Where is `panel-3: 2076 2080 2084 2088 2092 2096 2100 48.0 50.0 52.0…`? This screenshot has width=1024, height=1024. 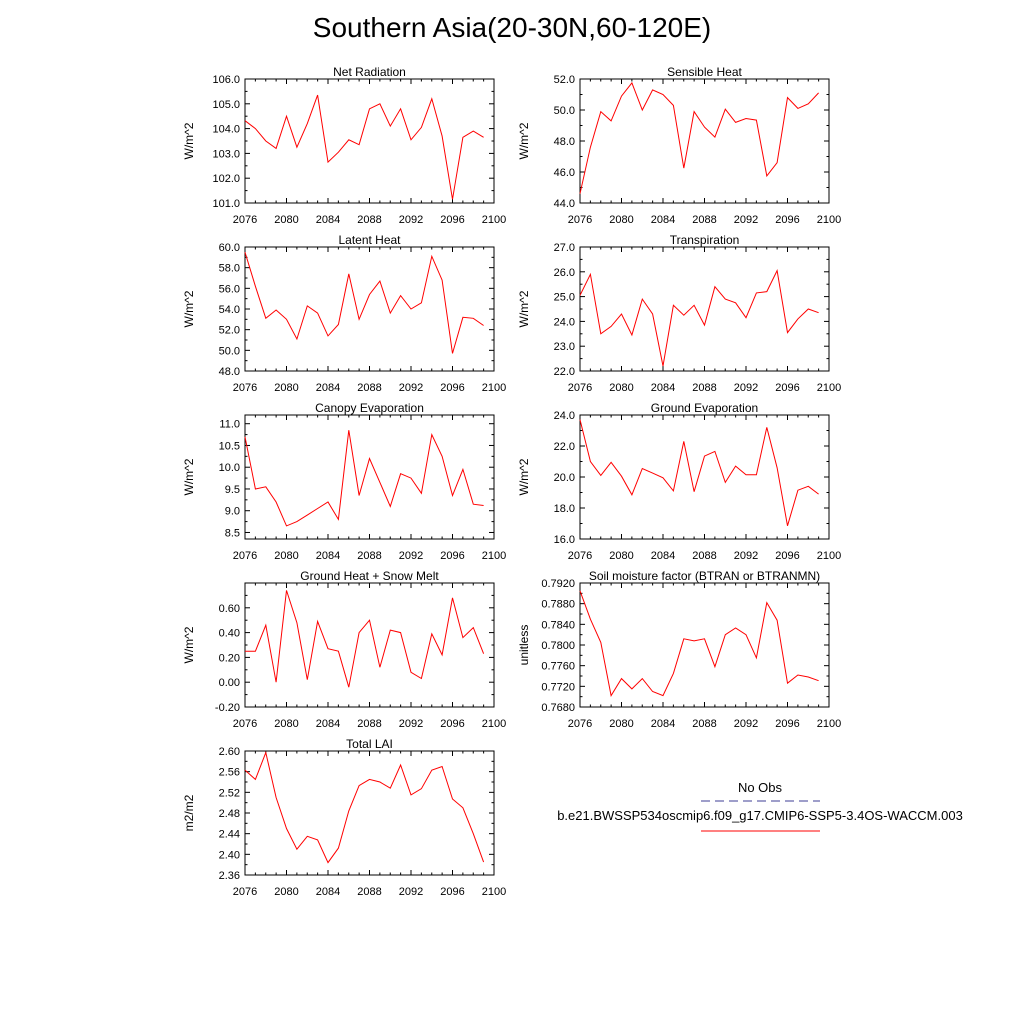 panel-3: 2076 2080 2084 2088 2092 2096 2100 48.0 50.0 52.0… is located at coordinates (344, 313).